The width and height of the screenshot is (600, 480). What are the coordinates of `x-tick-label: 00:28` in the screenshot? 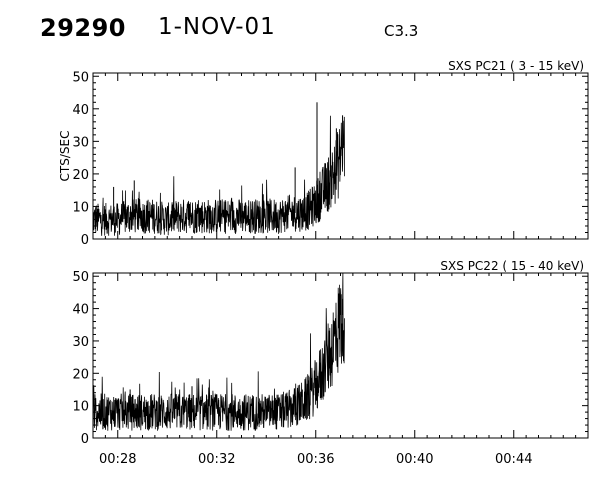 It's located at (117, 459).